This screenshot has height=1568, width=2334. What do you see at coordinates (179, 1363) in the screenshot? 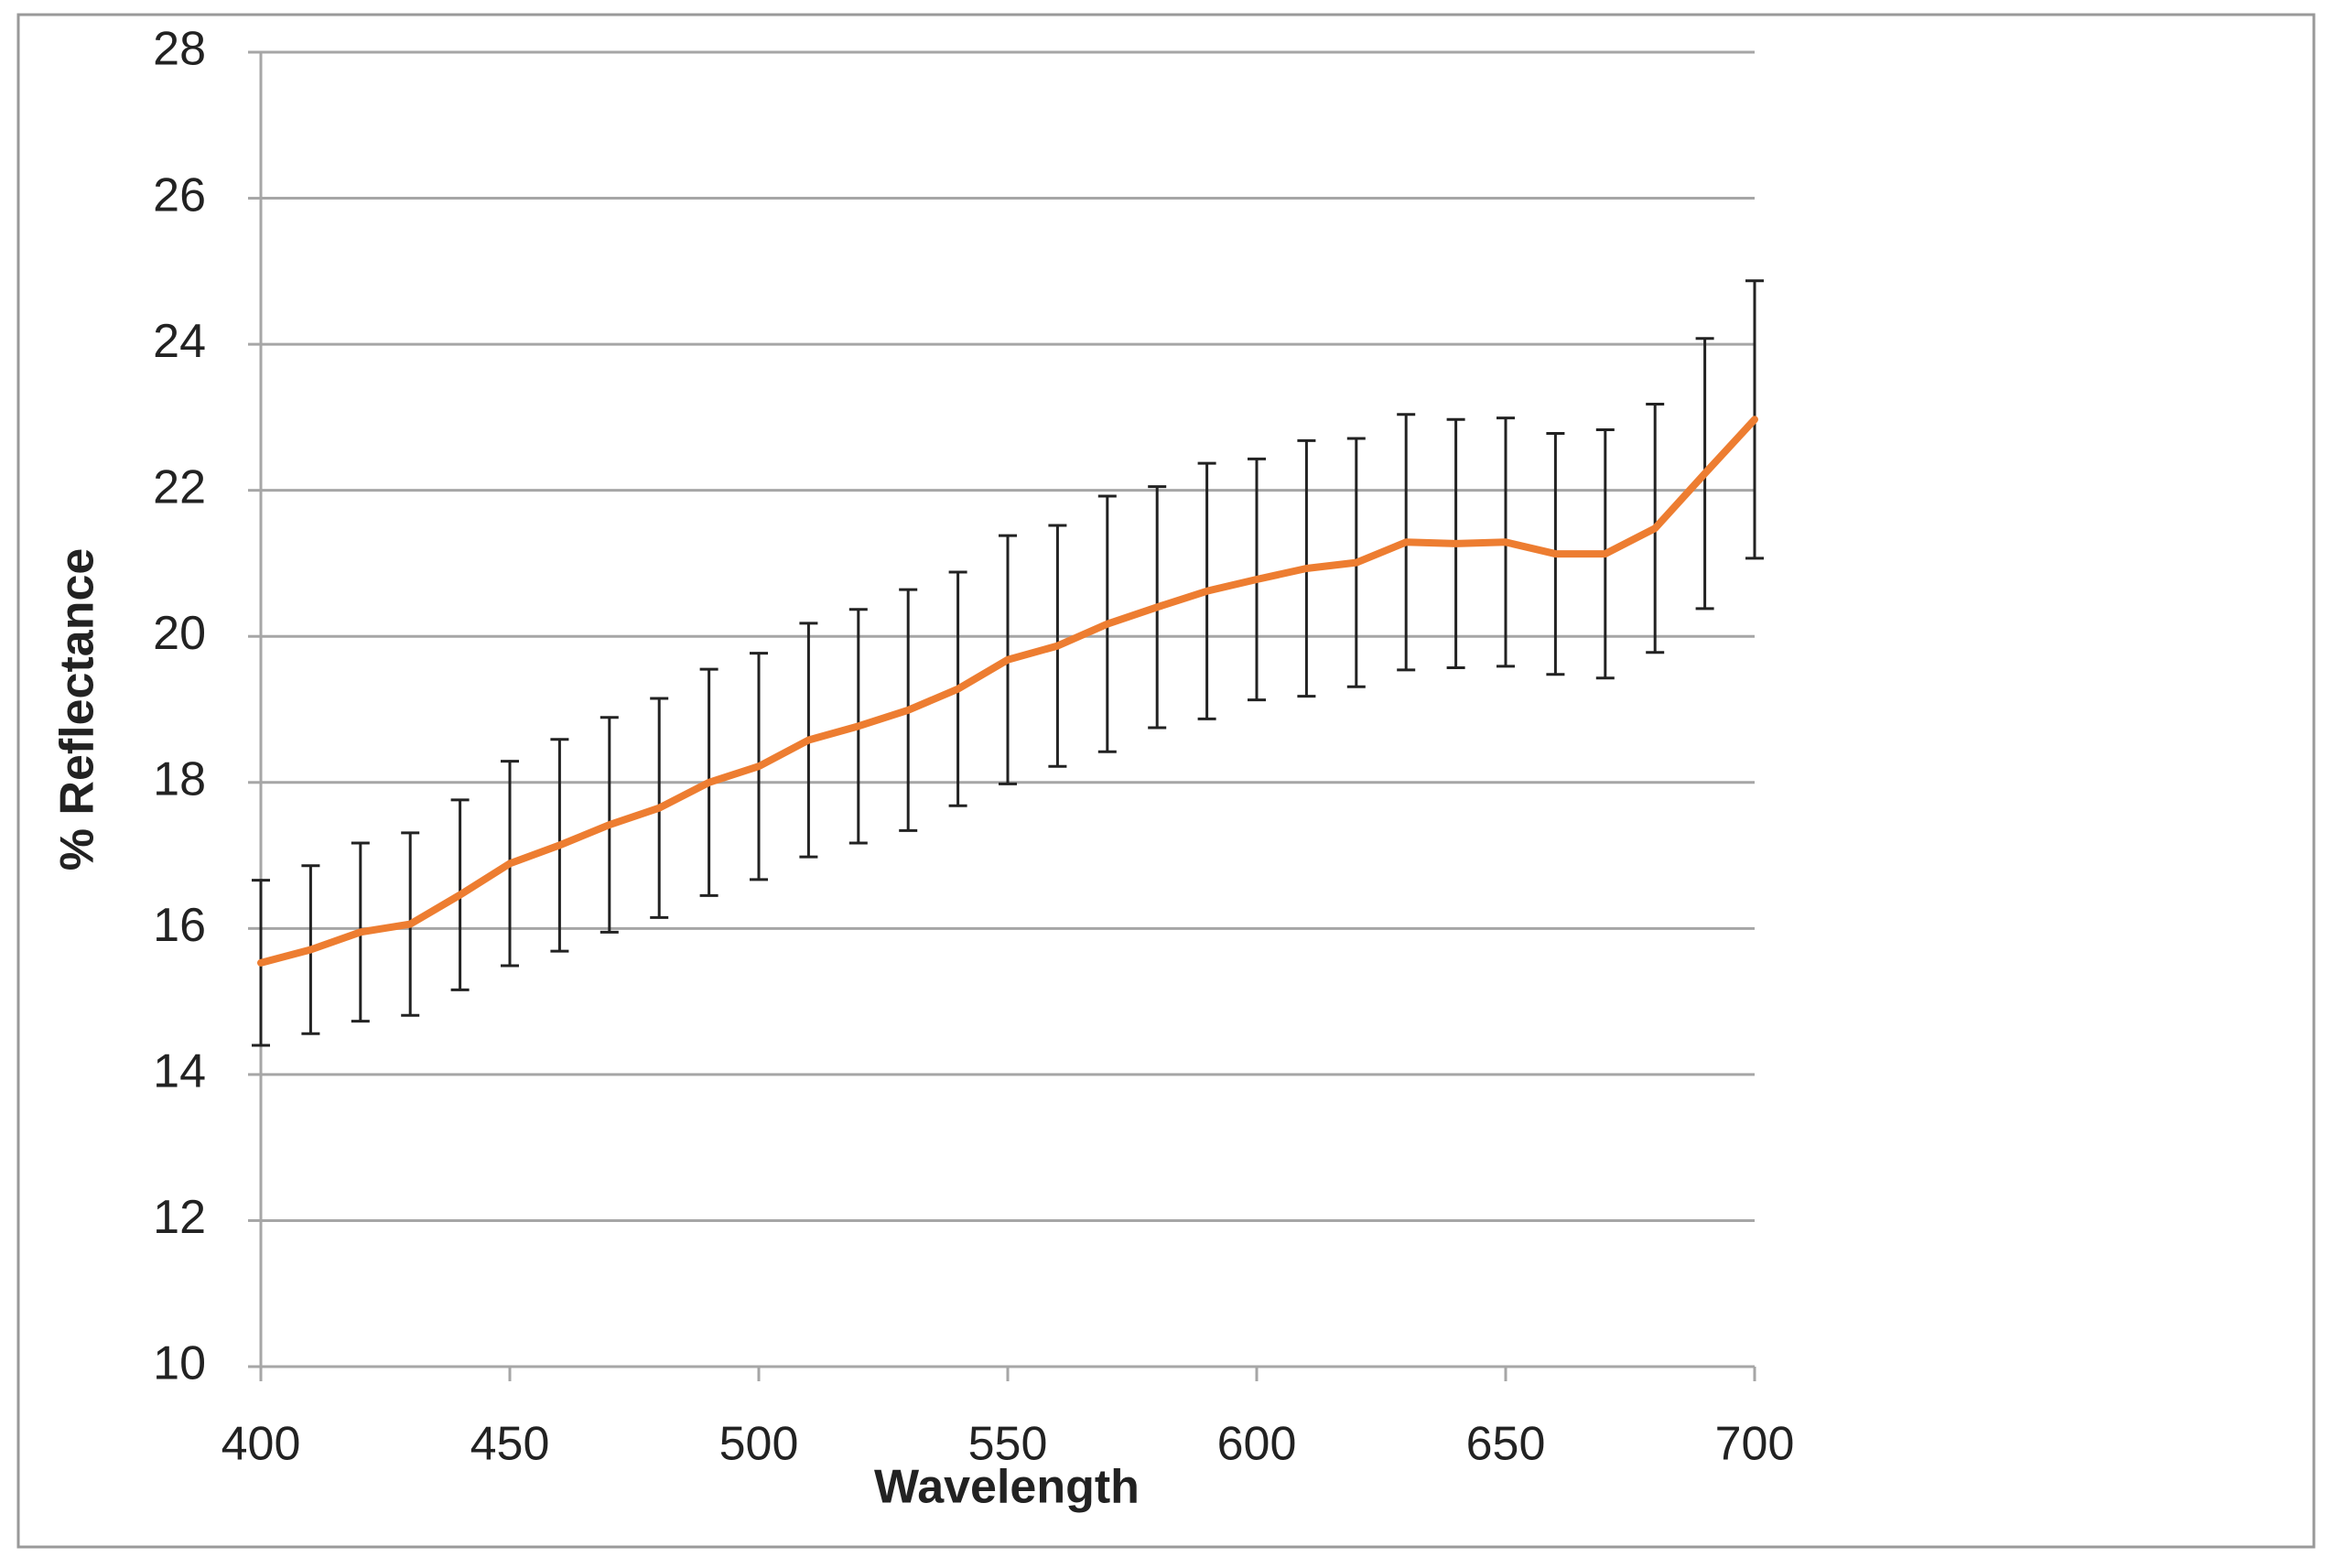
I see `y-tick-label: 10` at bounding box center [179, 1363].